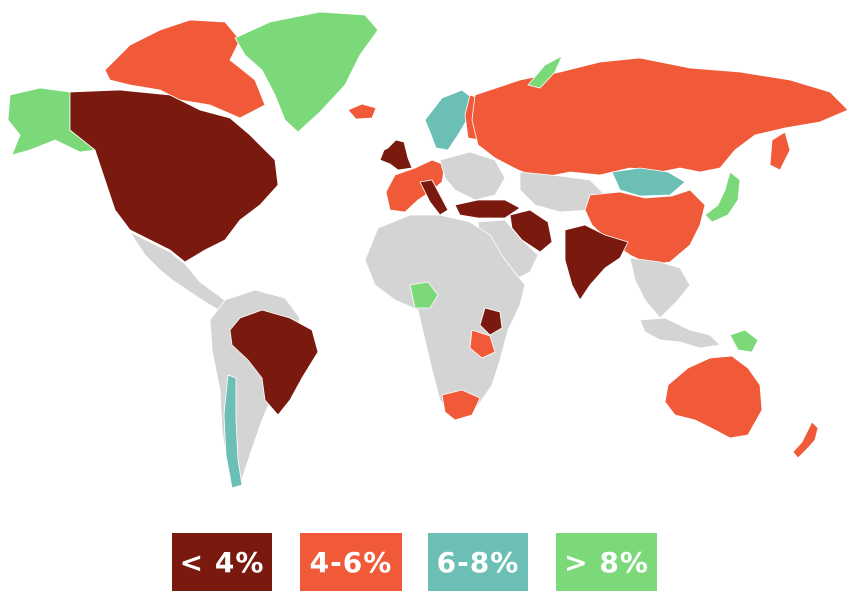 This screenshot has height=600, width=860. I want to click on region-africa, so click(445, 317).